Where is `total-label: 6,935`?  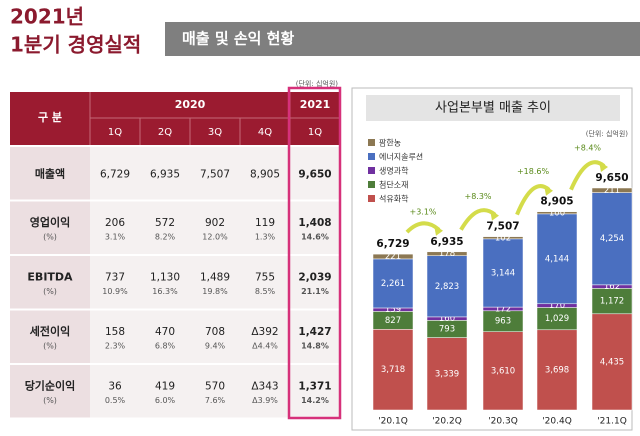 total-label: 6,935 is located at coordinates (446, 242).